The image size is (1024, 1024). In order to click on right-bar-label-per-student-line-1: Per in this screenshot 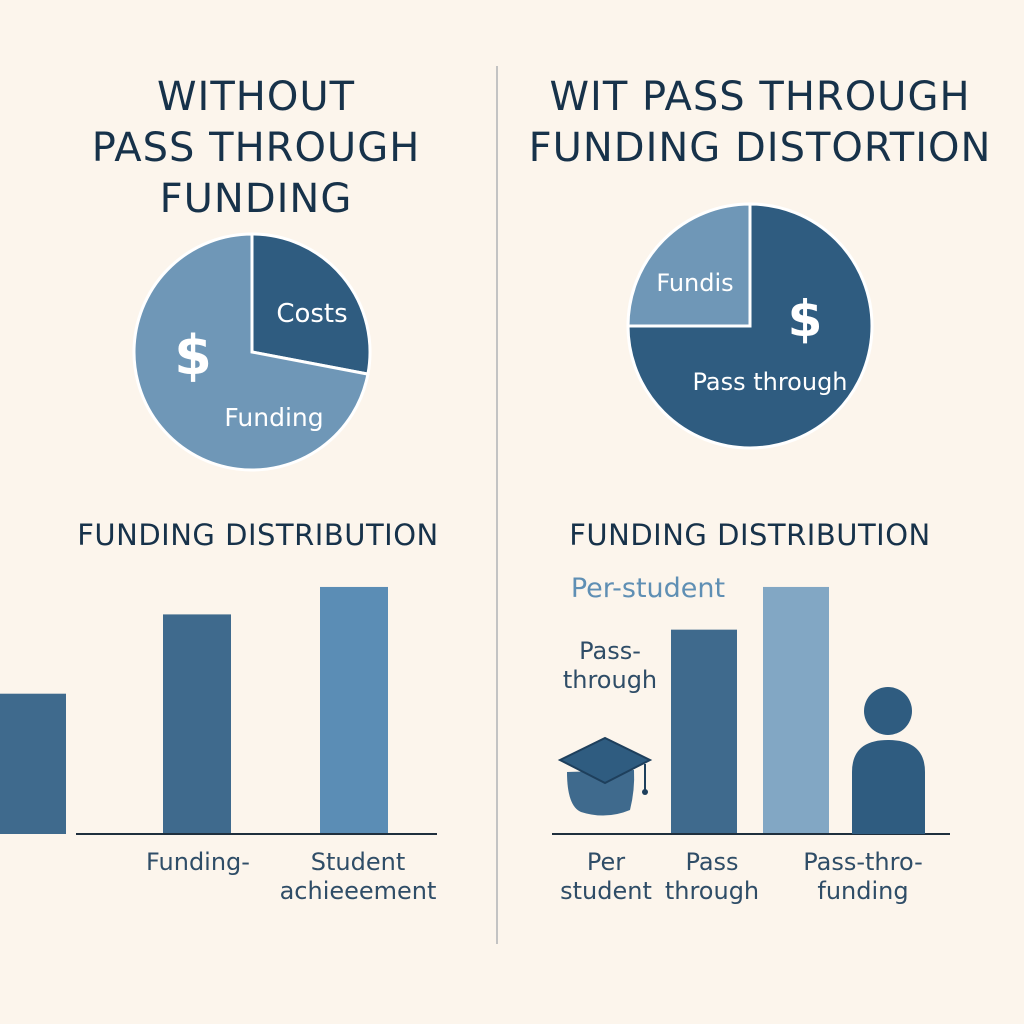, I will do `click(606, 862)`.